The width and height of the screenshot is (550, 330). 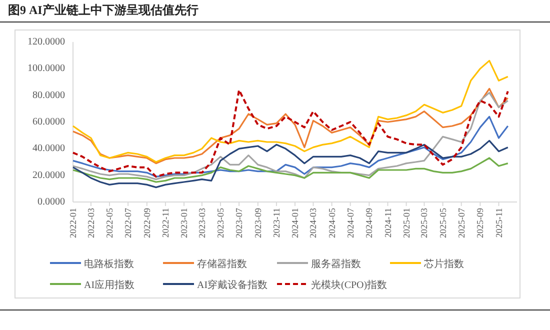 What do you see at coordinates (201, 223) in the screenshot?
I see `x-tick-label: 2023-03` at bounding box center [201, 223].